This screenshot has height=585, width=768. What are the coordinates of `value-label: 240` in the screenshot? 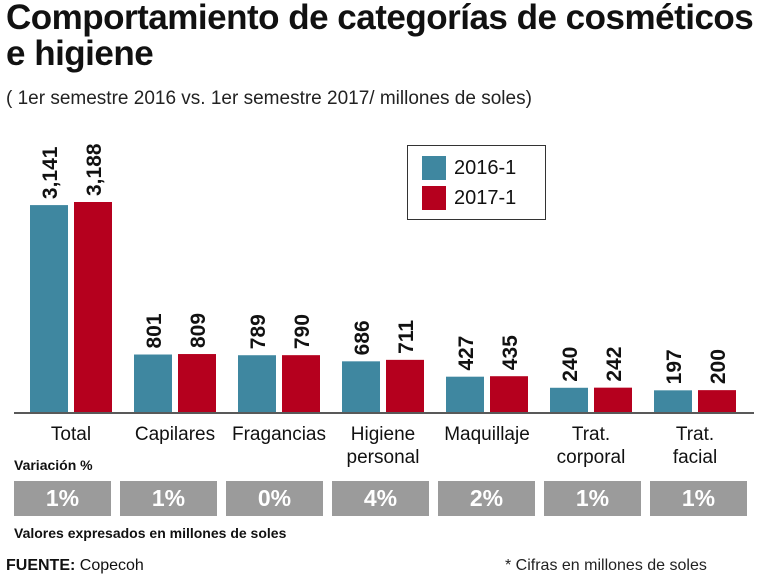 It's located at (570, 364).